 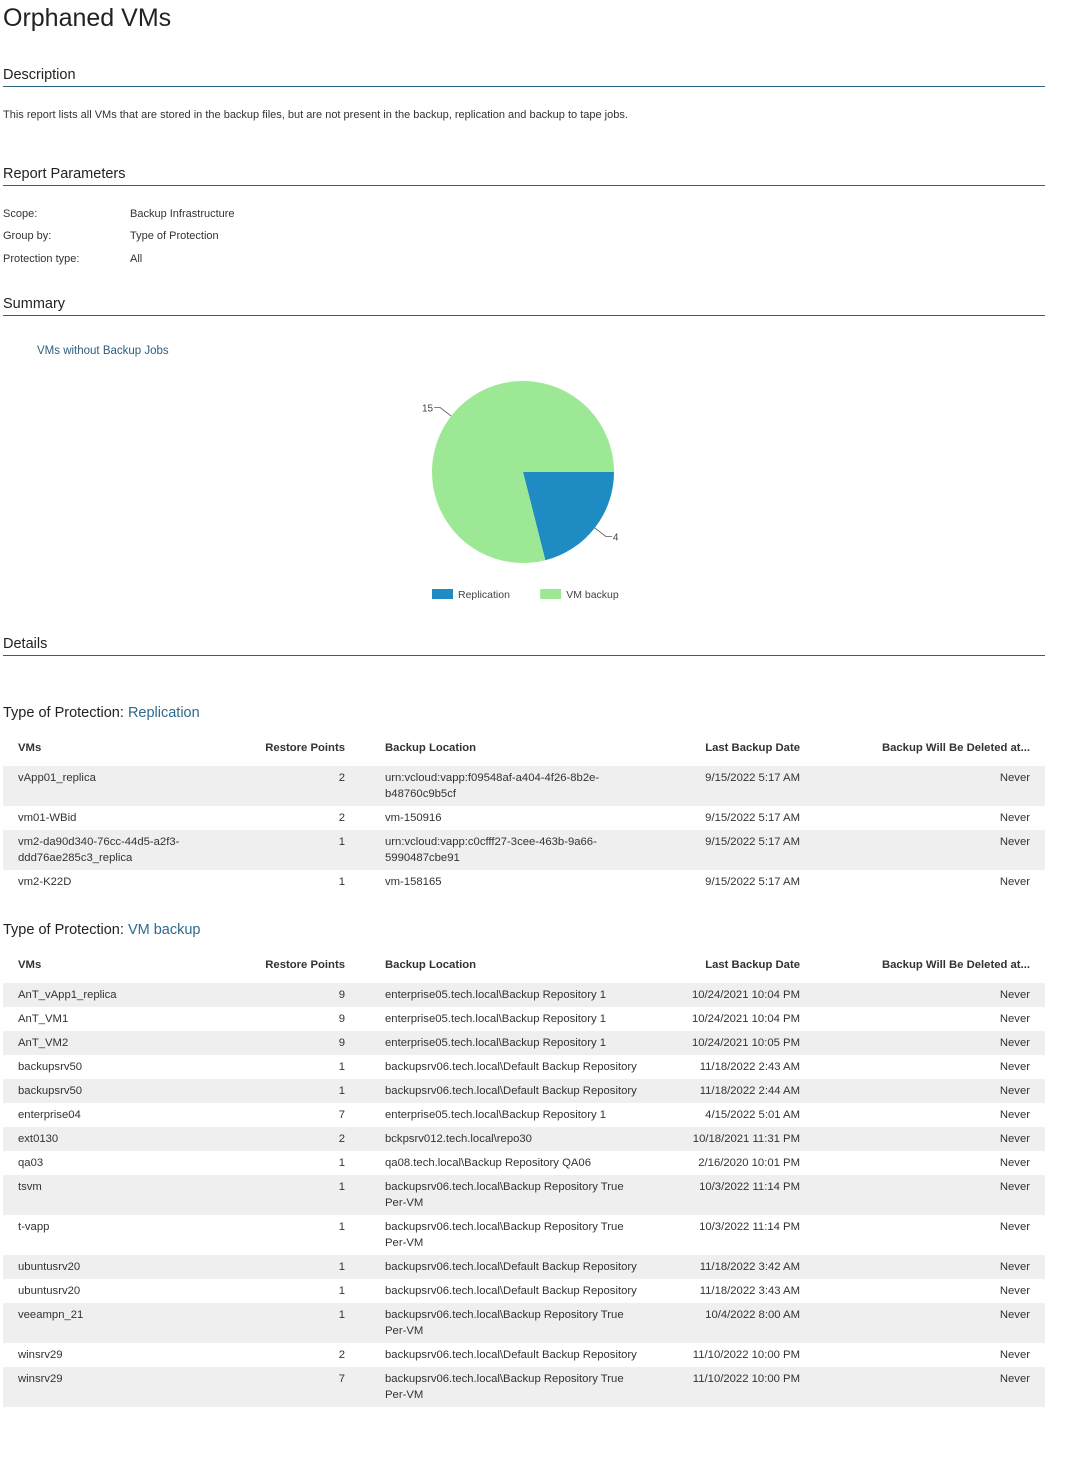 What do you see at coordinates (603, 532) in the screenshot?
I see `pie-leader-line` at bounding box center [603, 532].